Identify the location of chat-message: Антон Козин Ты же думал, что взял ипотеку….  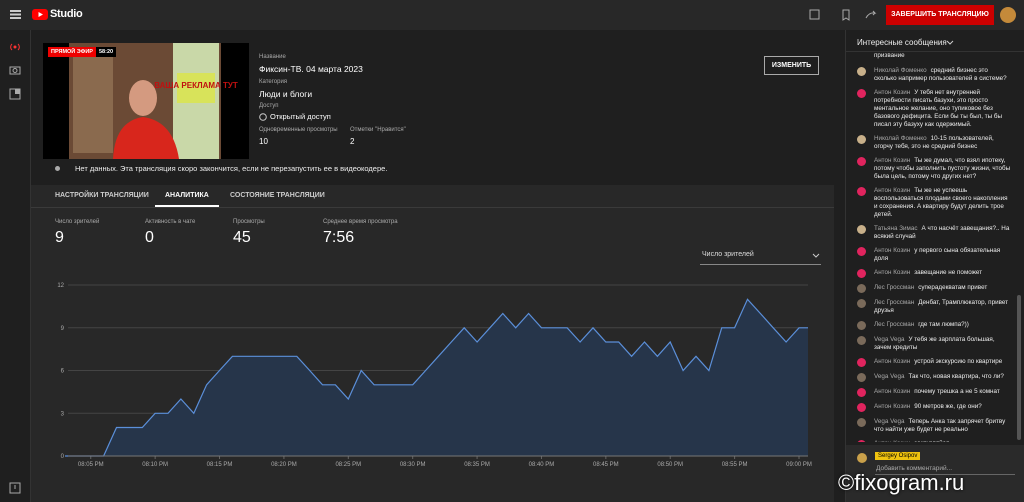
(934, 169).